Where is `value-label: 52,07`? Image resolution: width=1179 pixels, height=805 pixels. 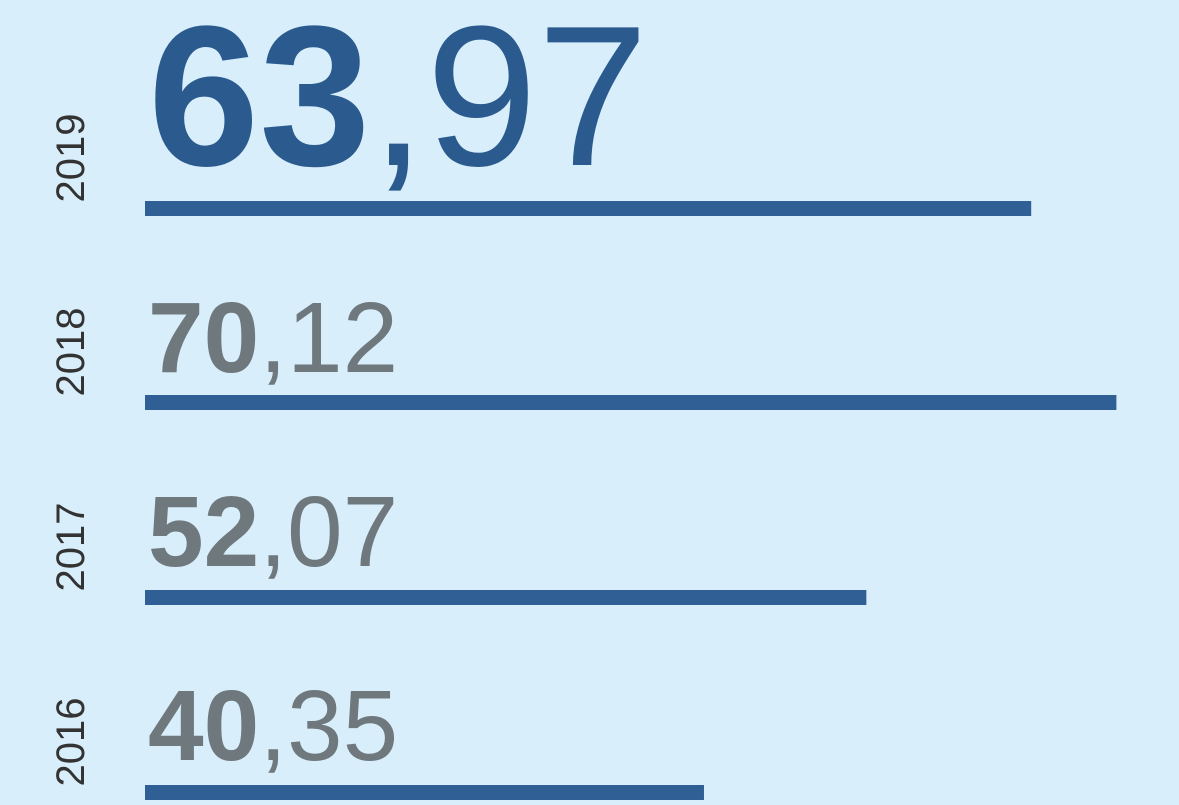 value-label: 52,07 is located at coordinates (273, 532).